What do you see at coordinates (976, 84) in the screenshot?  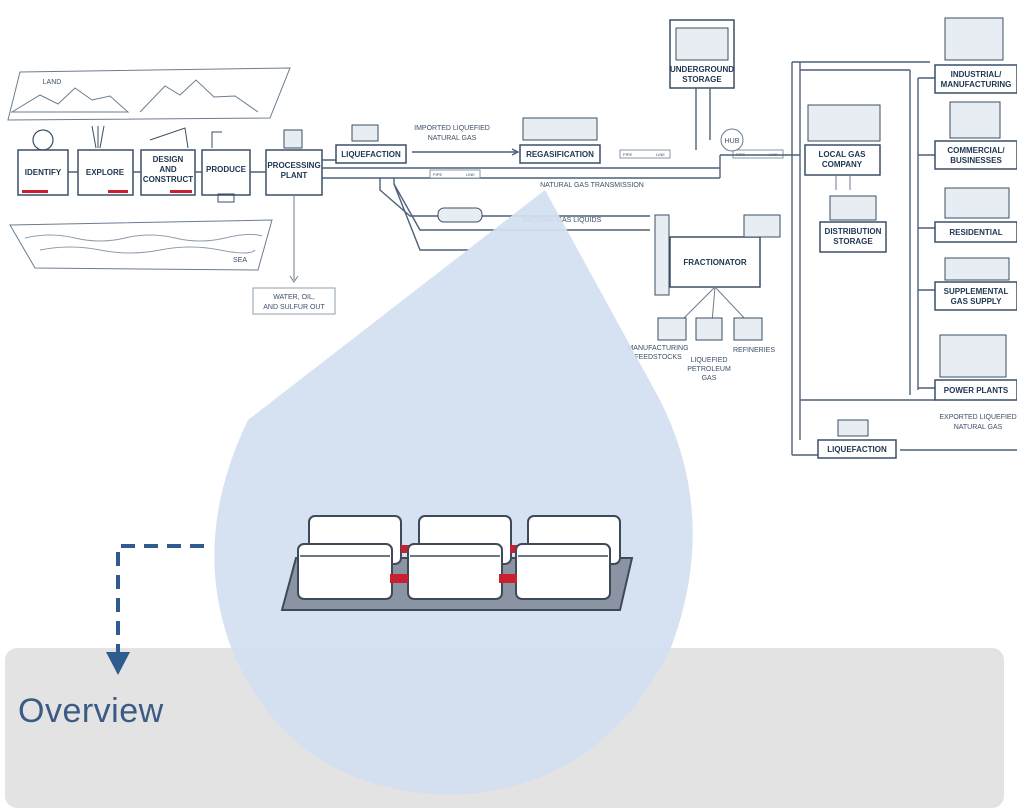 I see `industrial-line2: MANUFACTURING` at bounding box center [976, 84].